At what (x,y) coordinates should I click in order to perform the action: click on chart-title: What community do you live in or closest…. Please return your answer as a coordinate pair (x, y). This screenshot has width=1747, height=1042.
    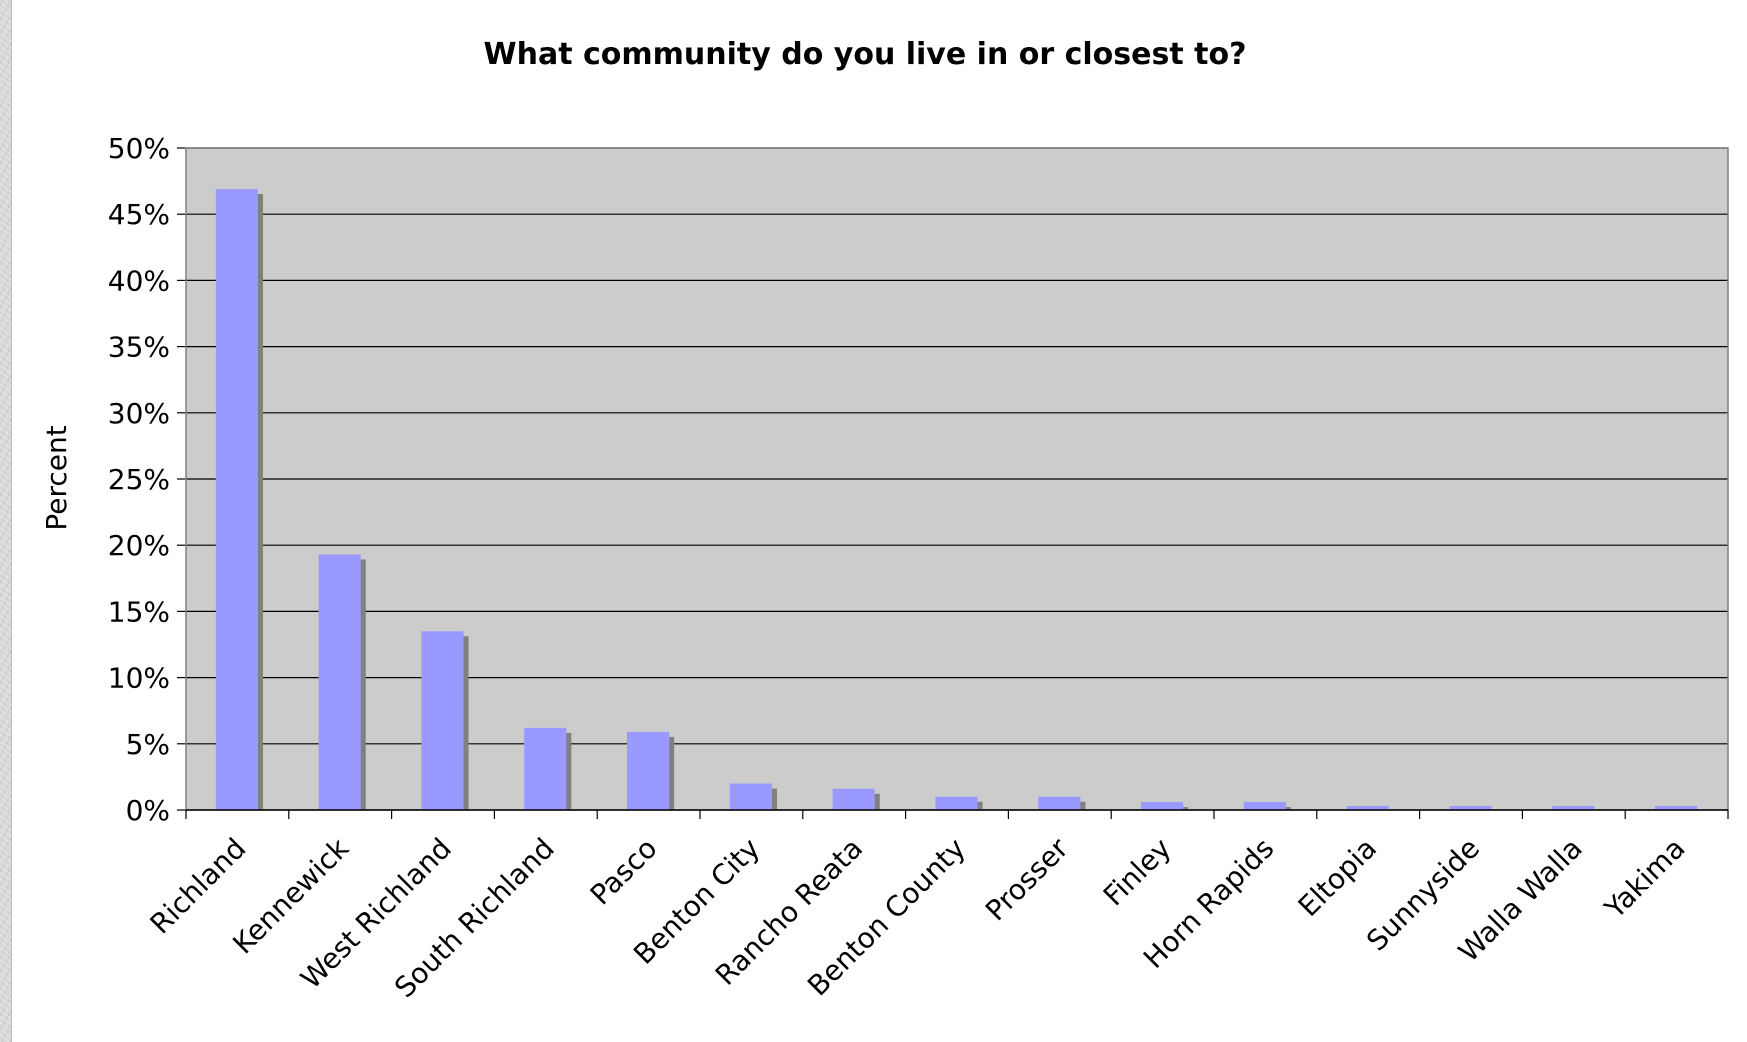
    Looking at the image, I should click on (865, 54).